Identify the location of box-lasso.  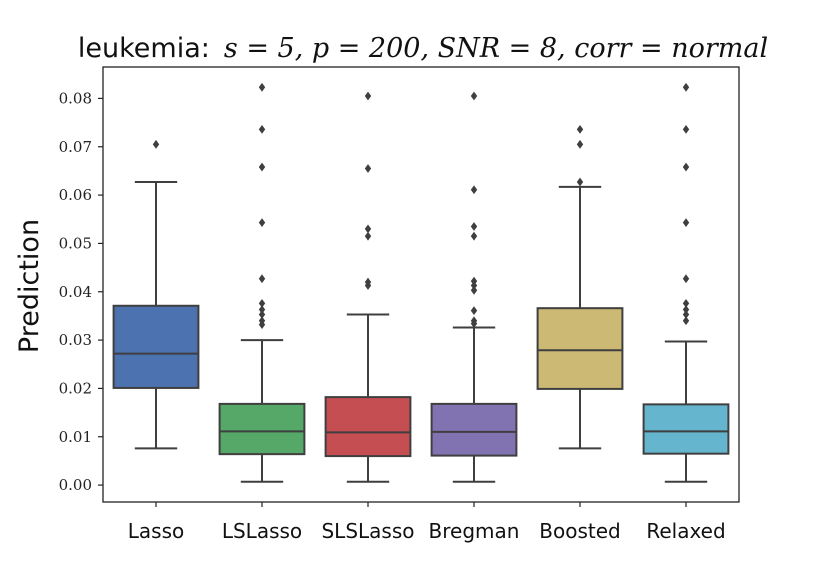
(156, 346).